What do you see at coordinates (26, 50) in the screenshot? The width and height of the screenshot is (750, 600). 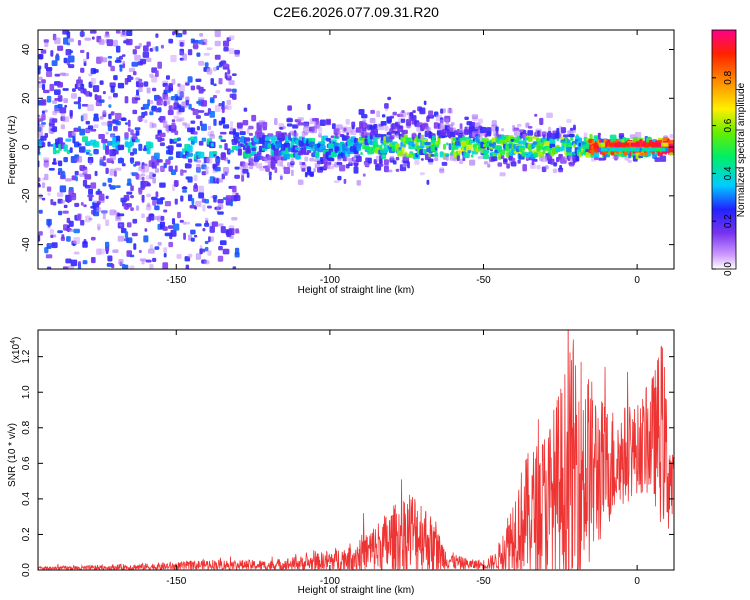 I see `spectrogram-y-tick-label: 40` at bounding box center [26, 50].